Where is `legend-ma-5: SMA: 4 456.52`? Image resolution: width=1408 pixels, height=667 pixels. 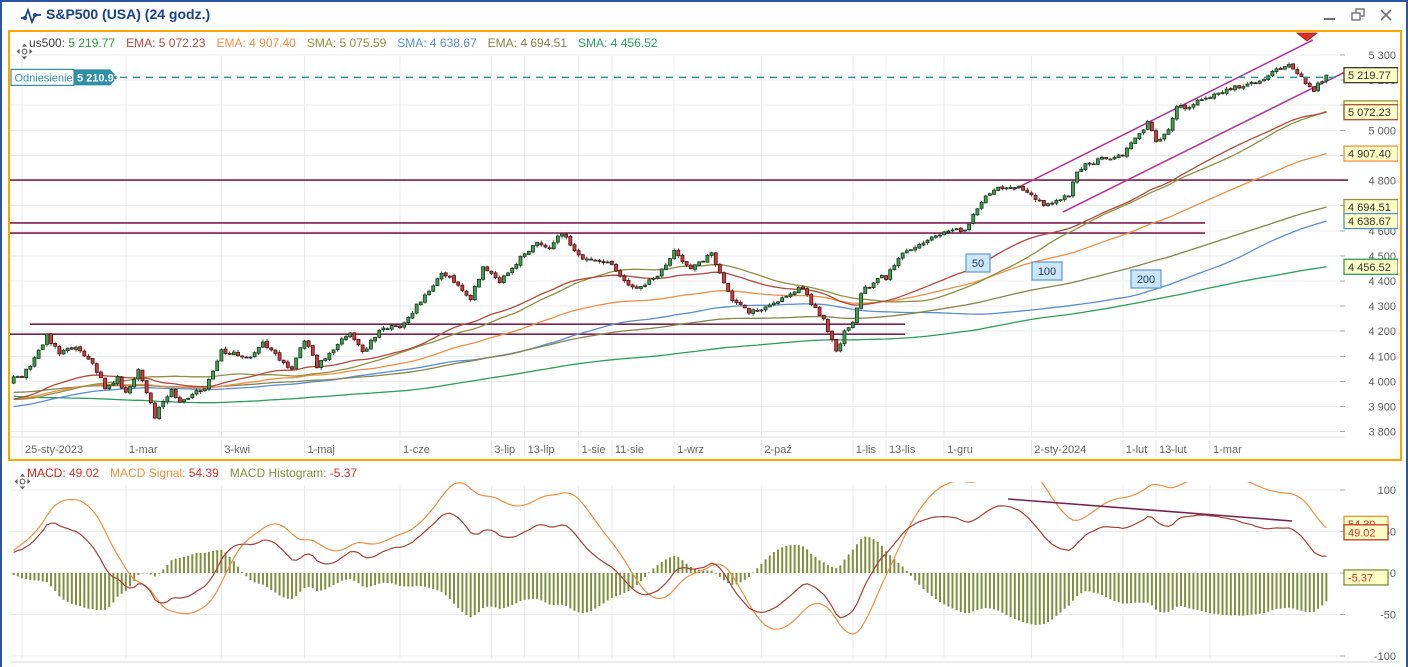
legend-ma-5: SMA: 4 456.52 is located at coordinates (618, 43).